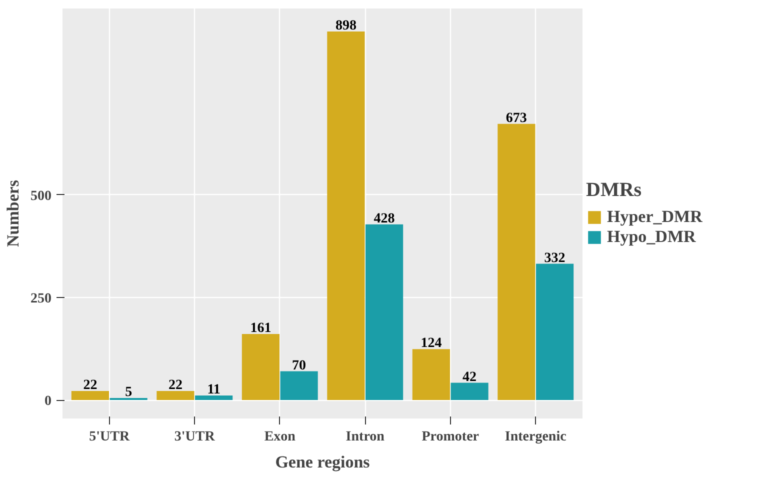  I want to click on x-tick-label: 3'UTR, so click(195, 437).